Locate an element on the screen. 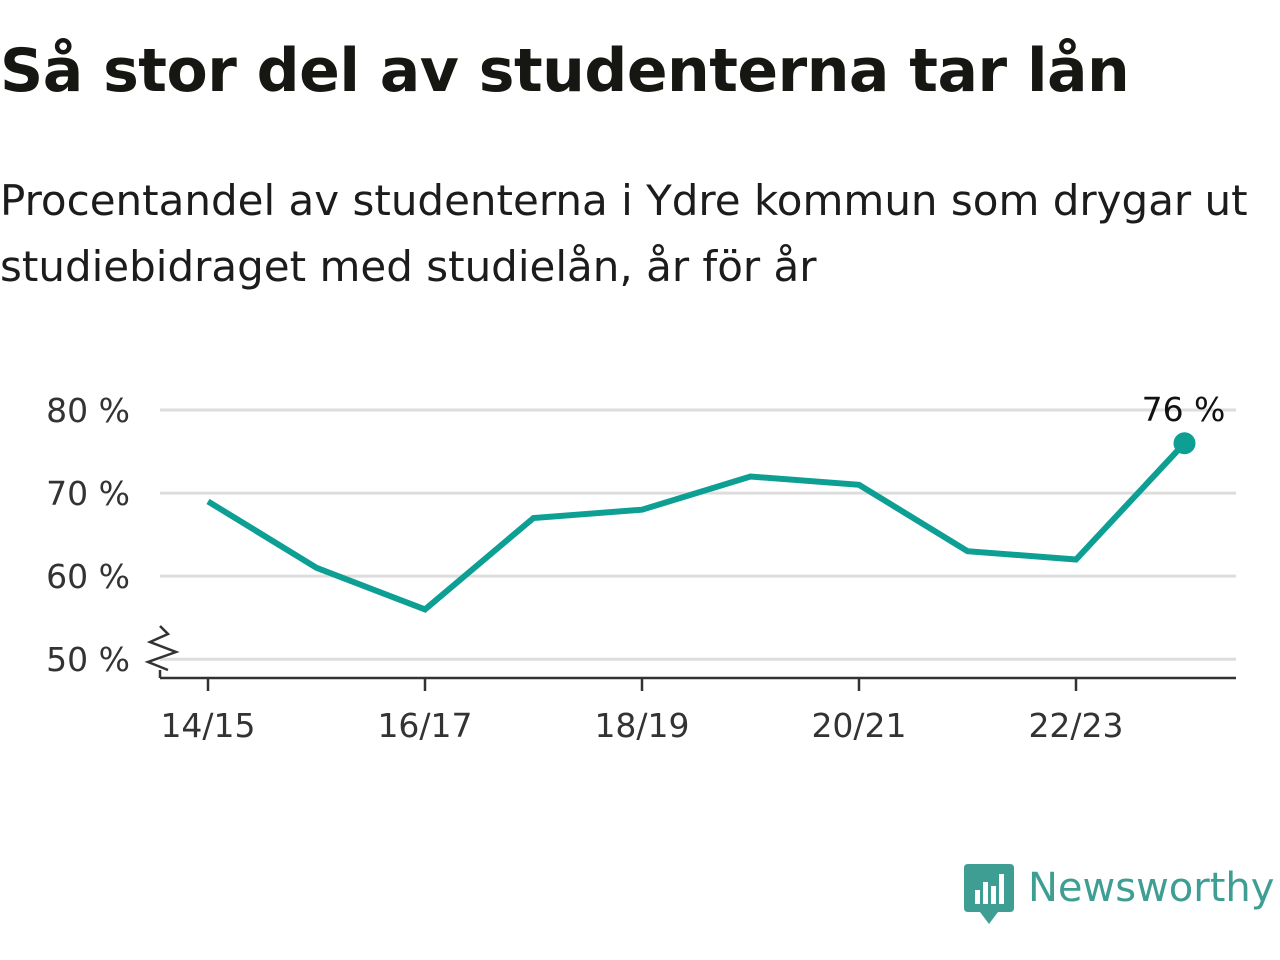 This screenshot has height=960, width=1280. x-tick-label: 16/17 is located at coordinates (424, 725).